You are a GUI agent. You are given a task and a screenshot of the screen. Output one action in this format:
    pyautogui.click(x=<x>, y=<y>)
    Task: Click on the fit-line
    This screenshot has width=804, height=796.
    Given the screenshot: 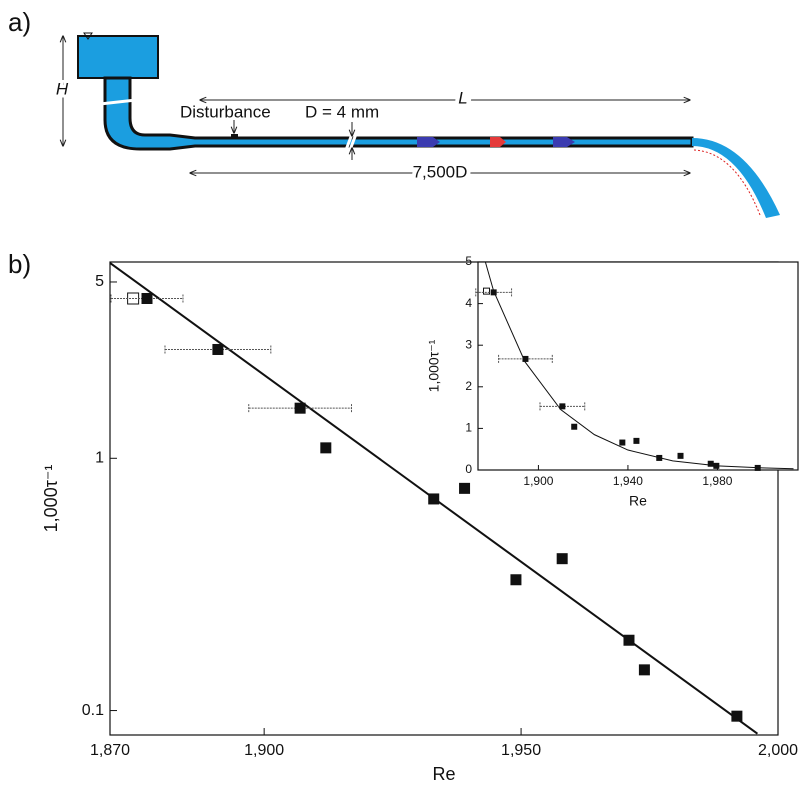 What is the action you would take?
    pyautogui.click(x=639, y=365)
    